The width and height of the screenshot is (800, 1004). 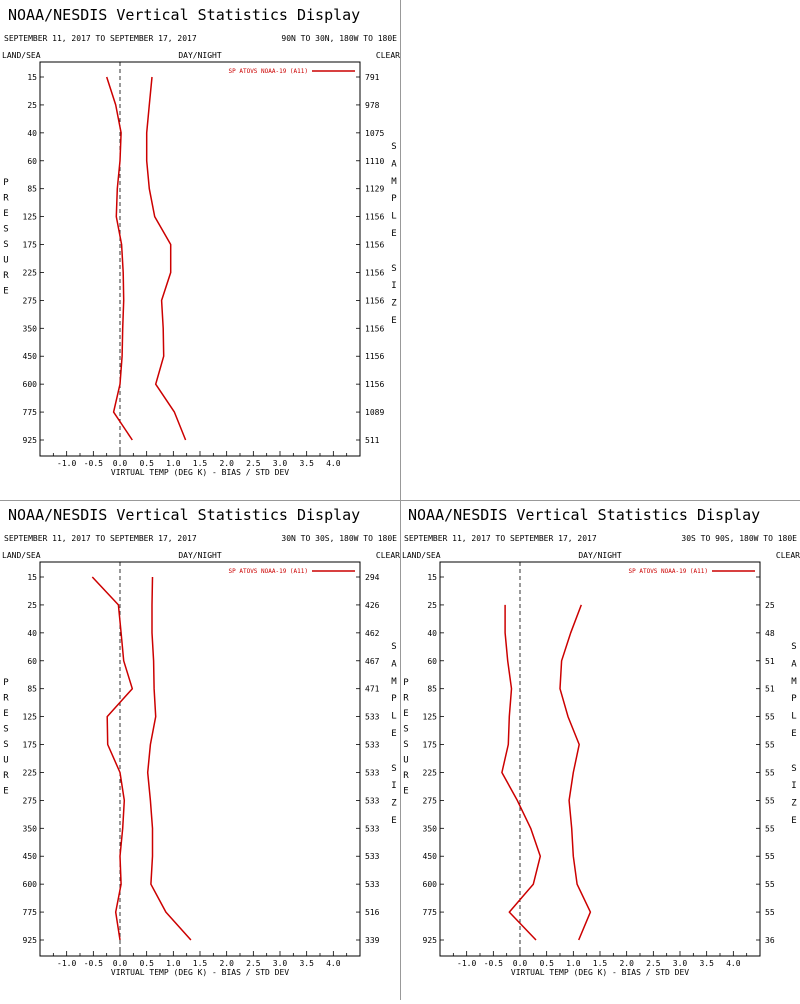 What do you see at coordinates (32, 133) in the screenshot?
I see `pressure-level-label: 40` at bounding box center [32, 133].